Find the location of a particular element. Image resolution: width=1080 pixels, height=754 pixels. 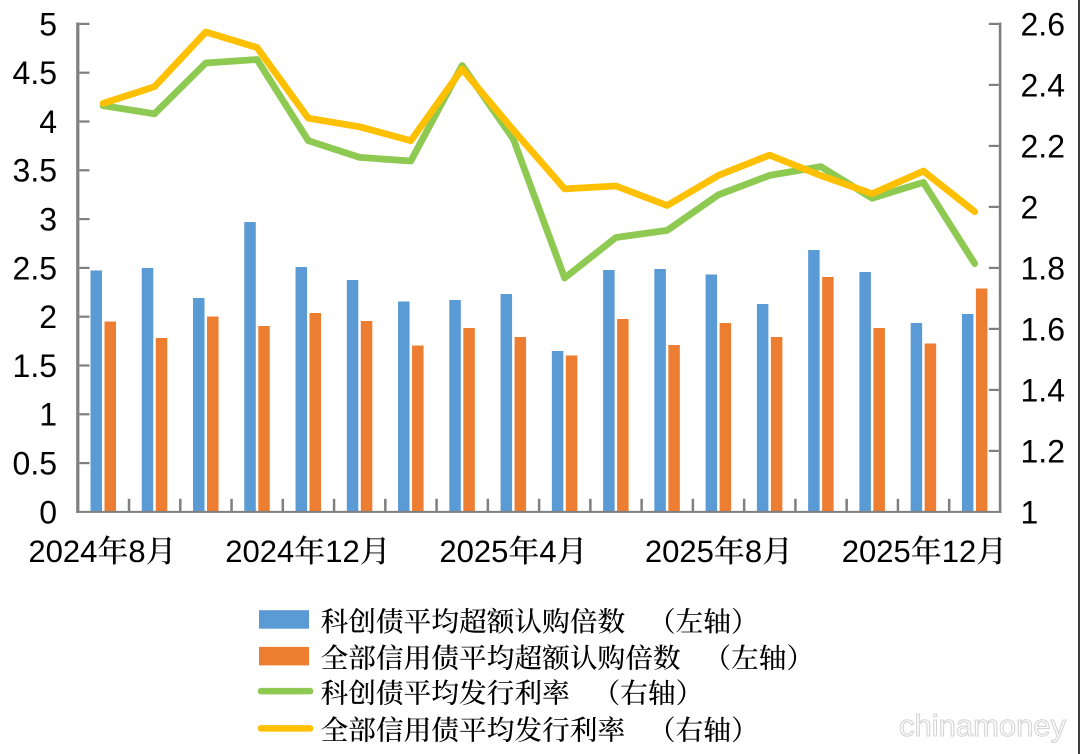

svg-text: 0 is located at coordinates (48, 512).